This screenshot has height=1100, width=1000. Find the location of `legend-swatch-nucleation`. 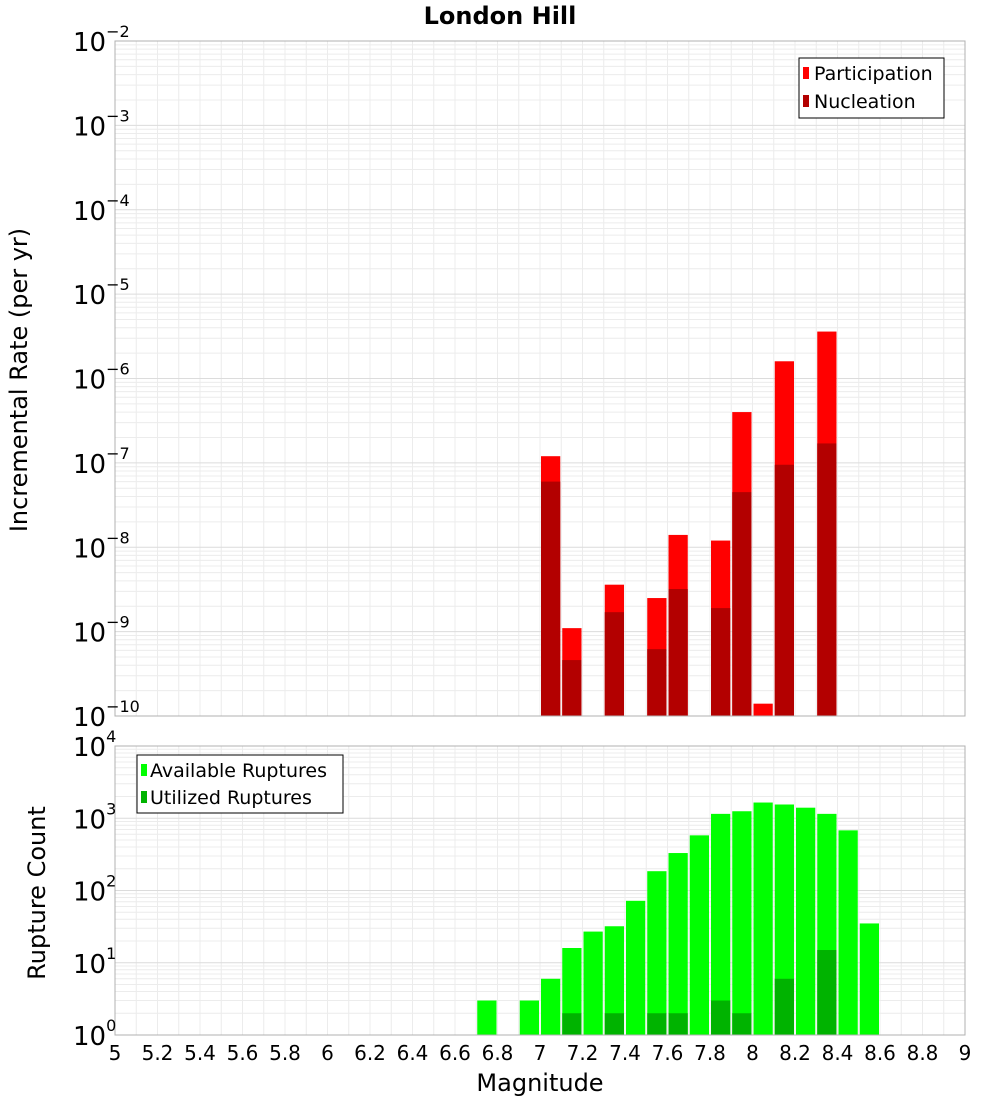

legend-swatch-nucleation is located at coordinates (806, 101).